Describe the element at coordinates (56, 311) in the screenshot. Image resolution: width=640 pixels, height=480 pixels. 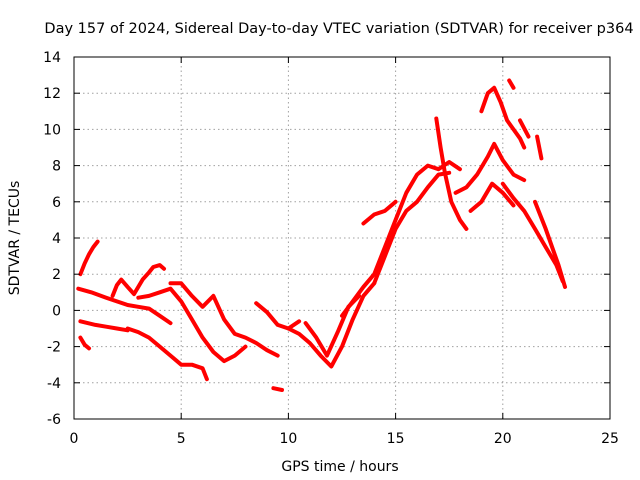
I see `y-tick-label: 0` at that location.